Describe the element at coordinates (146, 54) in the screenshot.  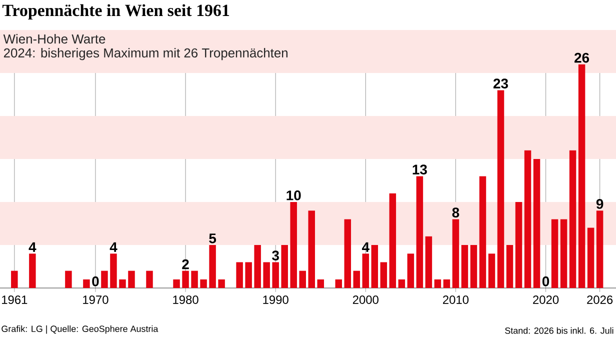
I see `annotation: 2024: bisheriges Maximum mit 26 Tropennächten` at that location.